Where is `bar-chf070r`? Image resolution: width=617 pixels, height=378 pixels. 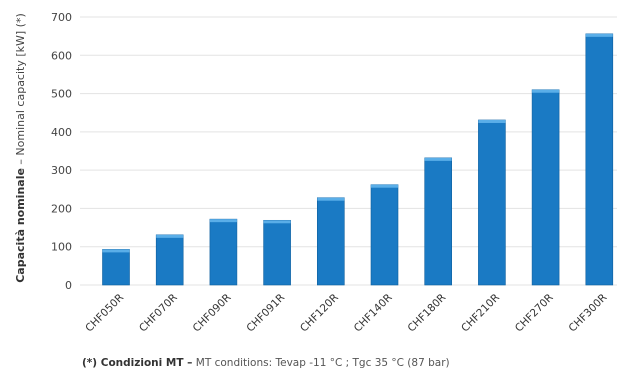 bar-chf070r is located at coordinates (169, 260).